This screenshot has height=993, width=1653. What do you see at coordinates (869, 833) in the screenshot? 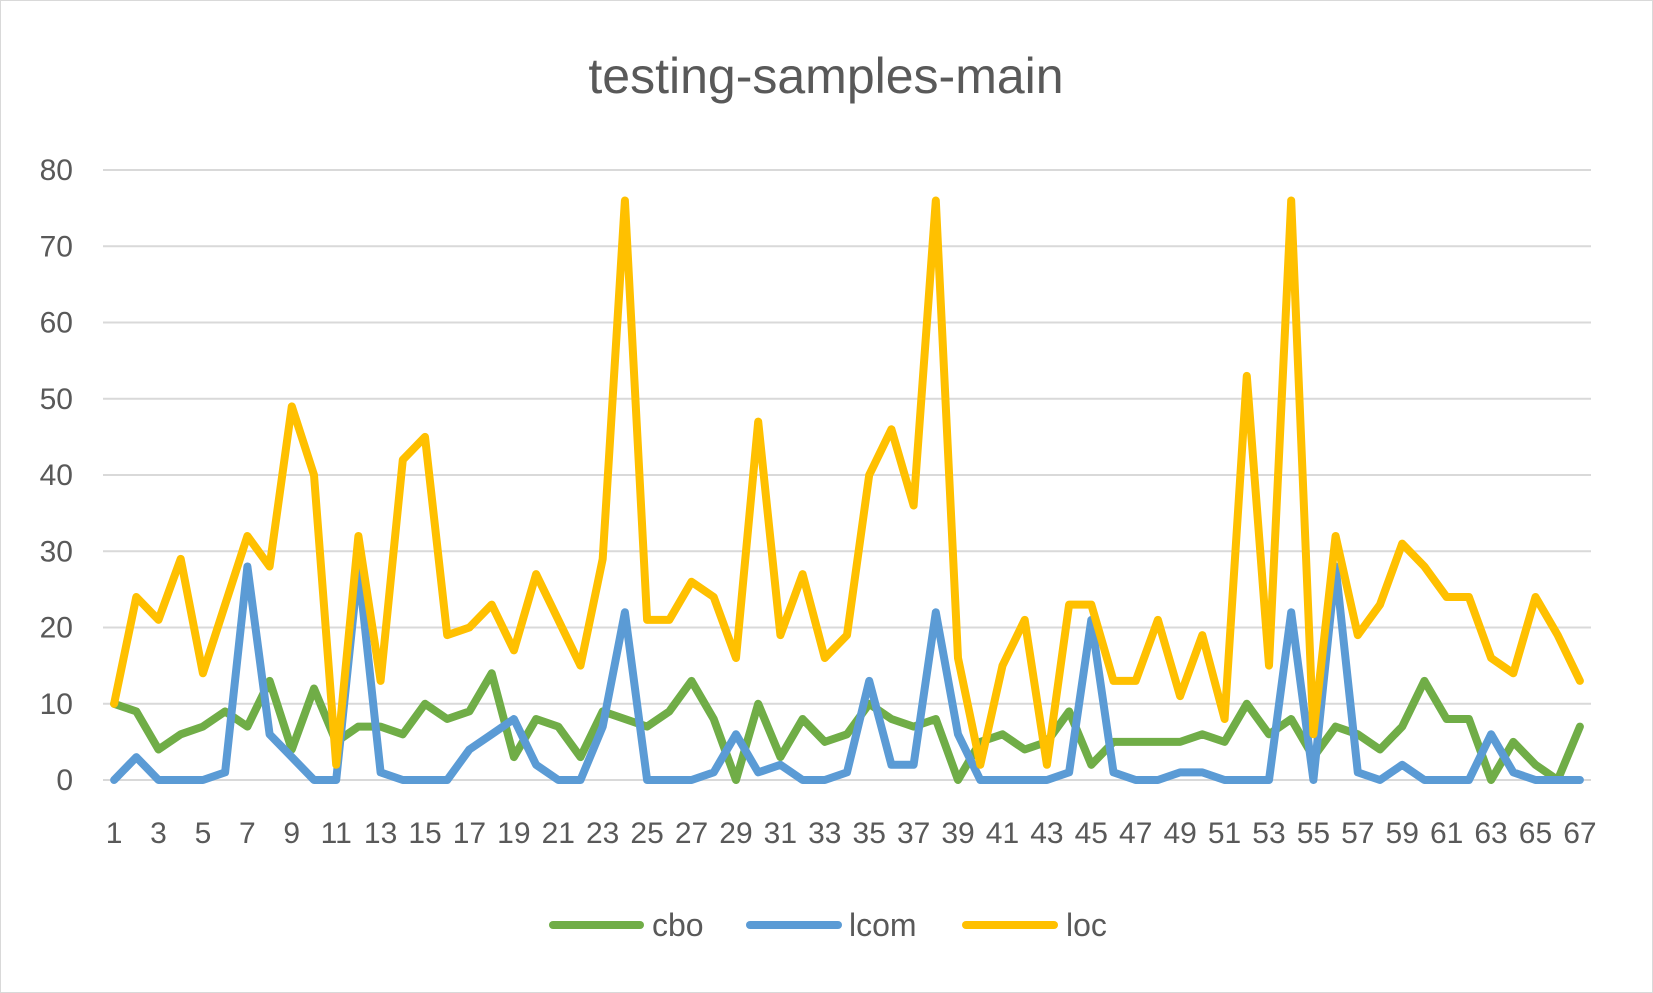
I see `x-tick-label: 35` at bounding box center [869, 833].